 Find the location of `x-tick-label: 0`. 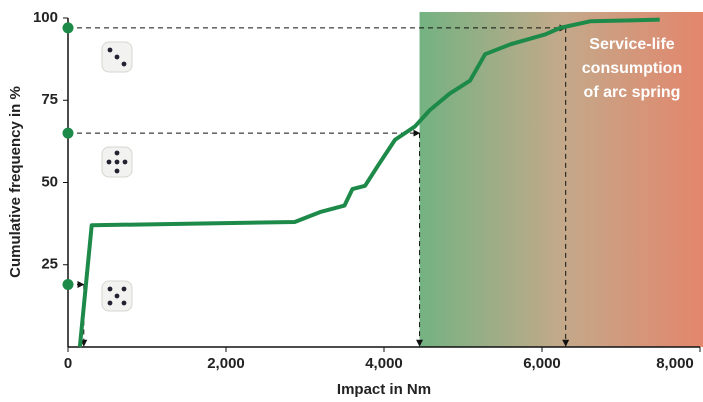

x-tick-label: 0 is located at coordinates (68, 363).